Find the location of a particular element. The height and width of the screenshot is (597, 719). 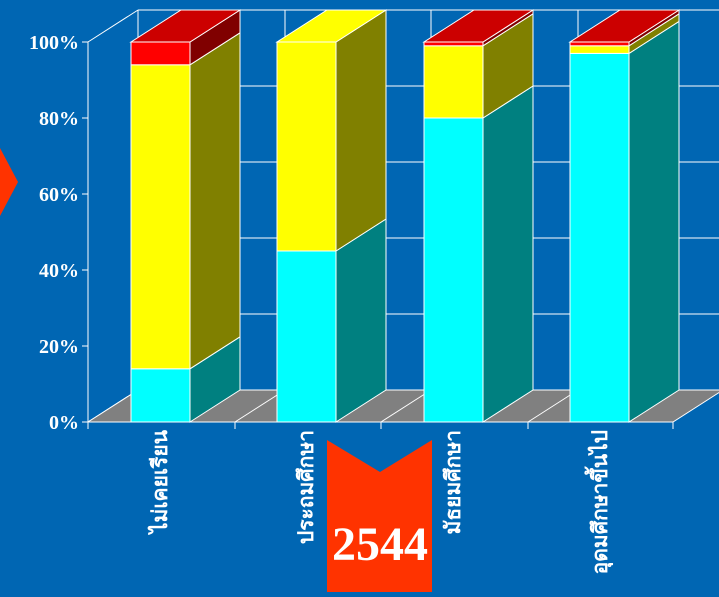

left-wall-top-edge is located at coordinates (113, 26).